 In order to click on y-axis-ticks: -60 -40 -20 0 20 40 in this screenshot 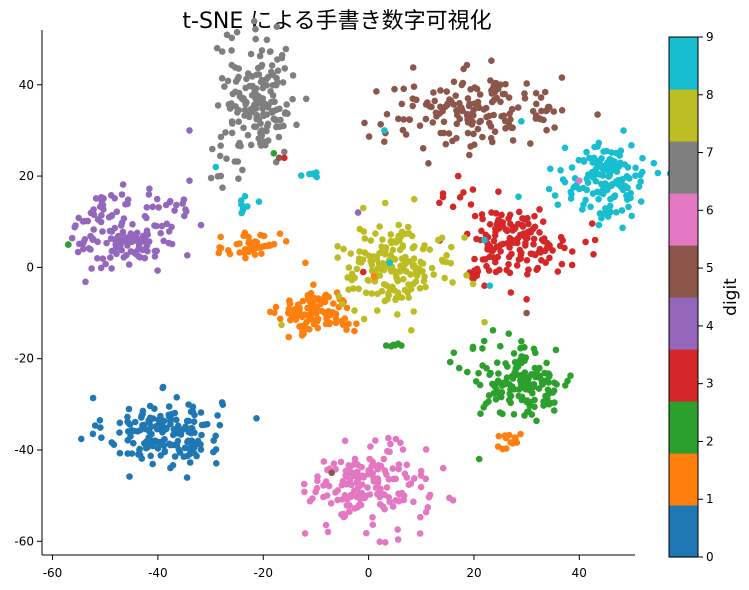, I will do `click(28, 313)`.